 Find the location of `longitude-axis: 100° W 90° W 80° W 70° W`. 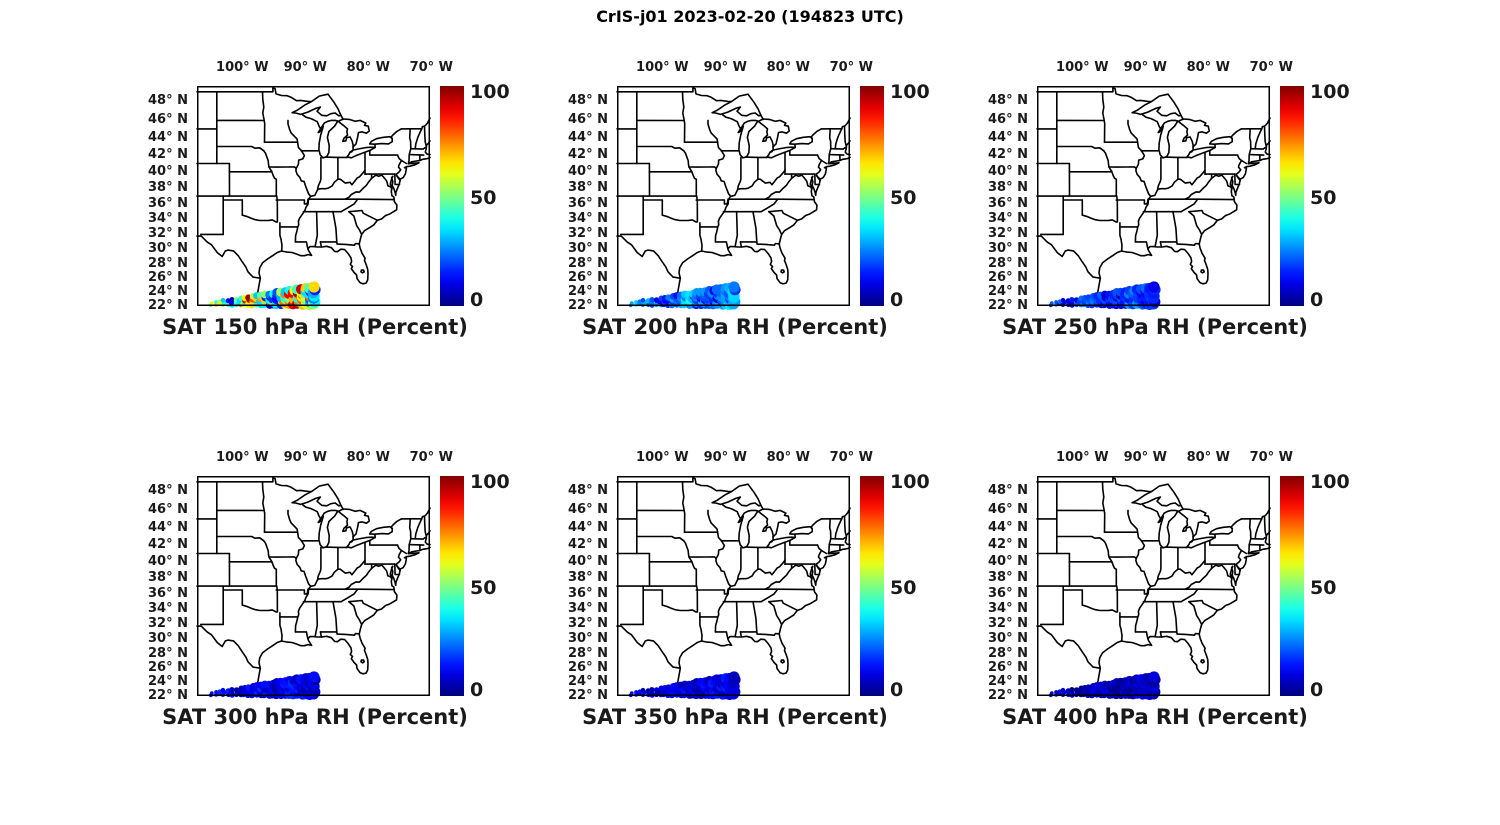

longitude-axis: 100° W 90° W 80° W 70° W is located at coordinates (745, 459).